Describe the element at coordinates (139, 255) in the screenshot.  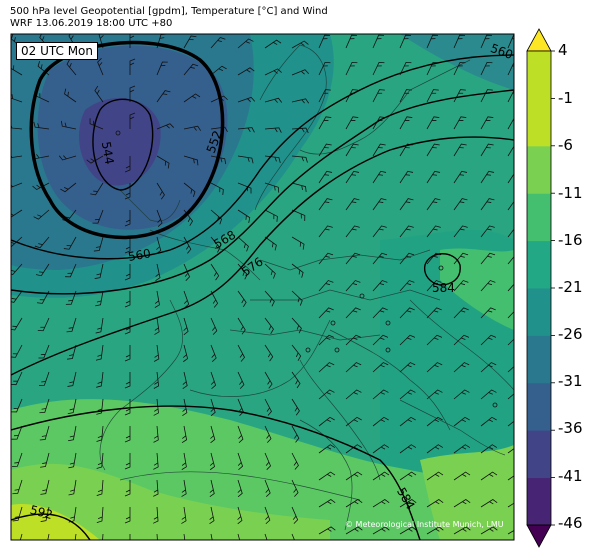
I see `contour-label-560-west: 560` at that location.